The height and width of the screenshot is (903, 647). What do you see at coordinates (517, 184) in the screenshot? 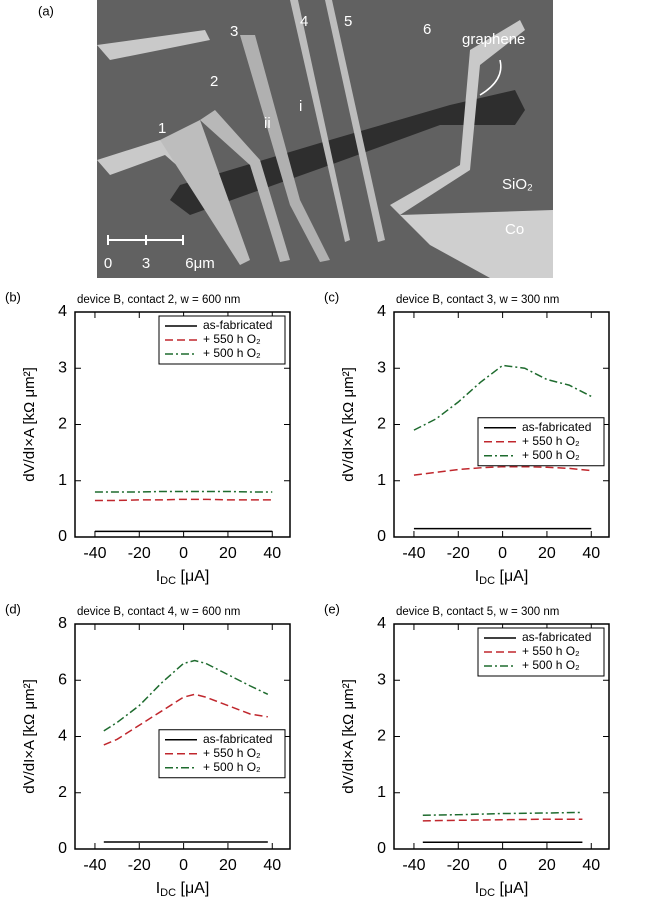
I see `substrate-label: SiO₂` at bounding box center [517, 184].